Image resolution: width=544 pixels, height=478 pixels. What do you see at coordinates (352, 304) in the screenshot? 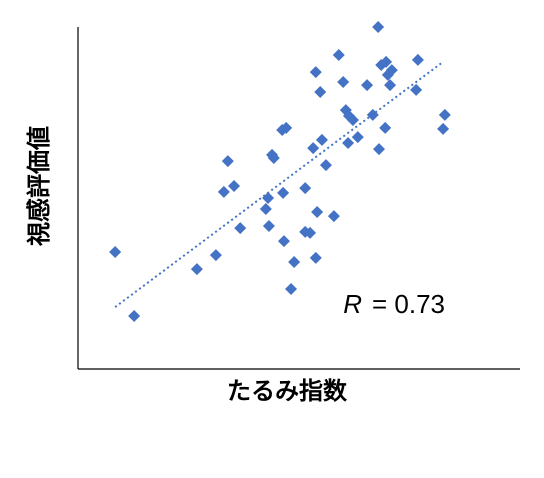
I see `annotation-symbol: R` at bounding box center [352, 304].